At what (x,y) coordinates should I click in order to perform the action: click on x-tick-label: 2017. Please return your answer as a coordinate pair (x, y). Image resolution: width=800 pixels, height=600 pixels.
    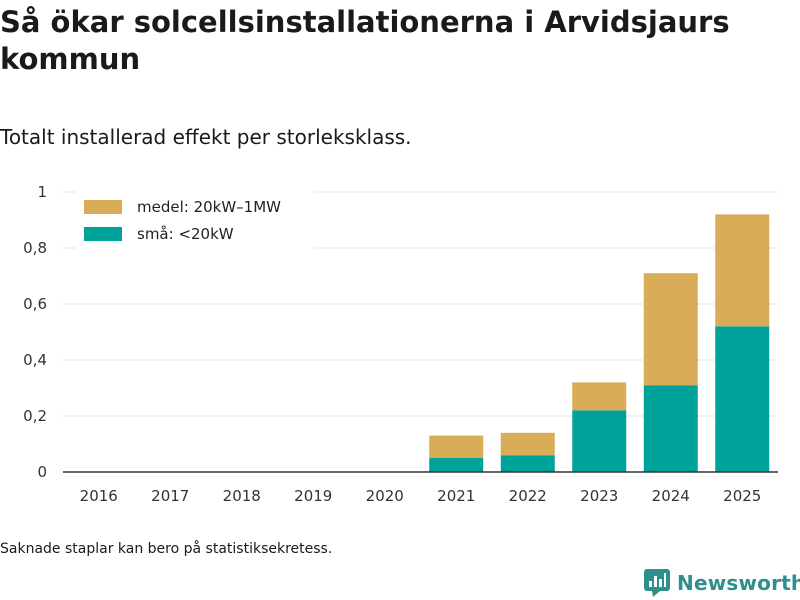
    Looking at the image, I should click on (170, 496).